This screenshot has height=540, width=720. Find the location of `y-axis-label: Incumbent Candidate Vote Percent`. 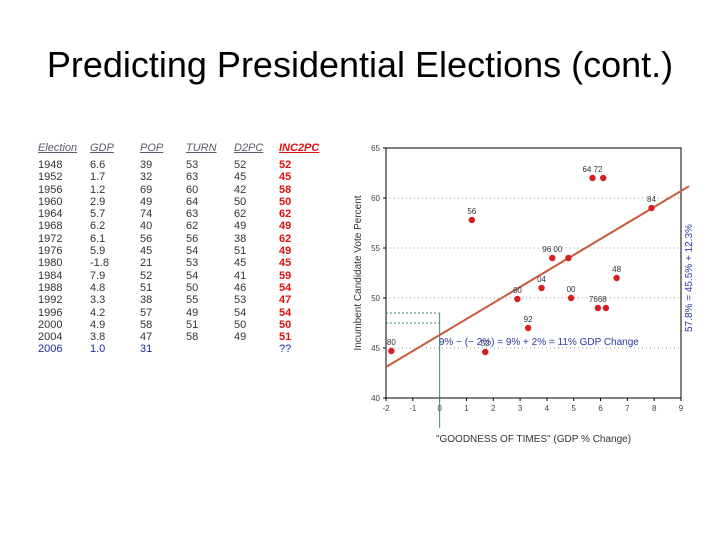

y-axis-label: Incumbent Candidate Vote Percent is located at coordinates (358, 272).